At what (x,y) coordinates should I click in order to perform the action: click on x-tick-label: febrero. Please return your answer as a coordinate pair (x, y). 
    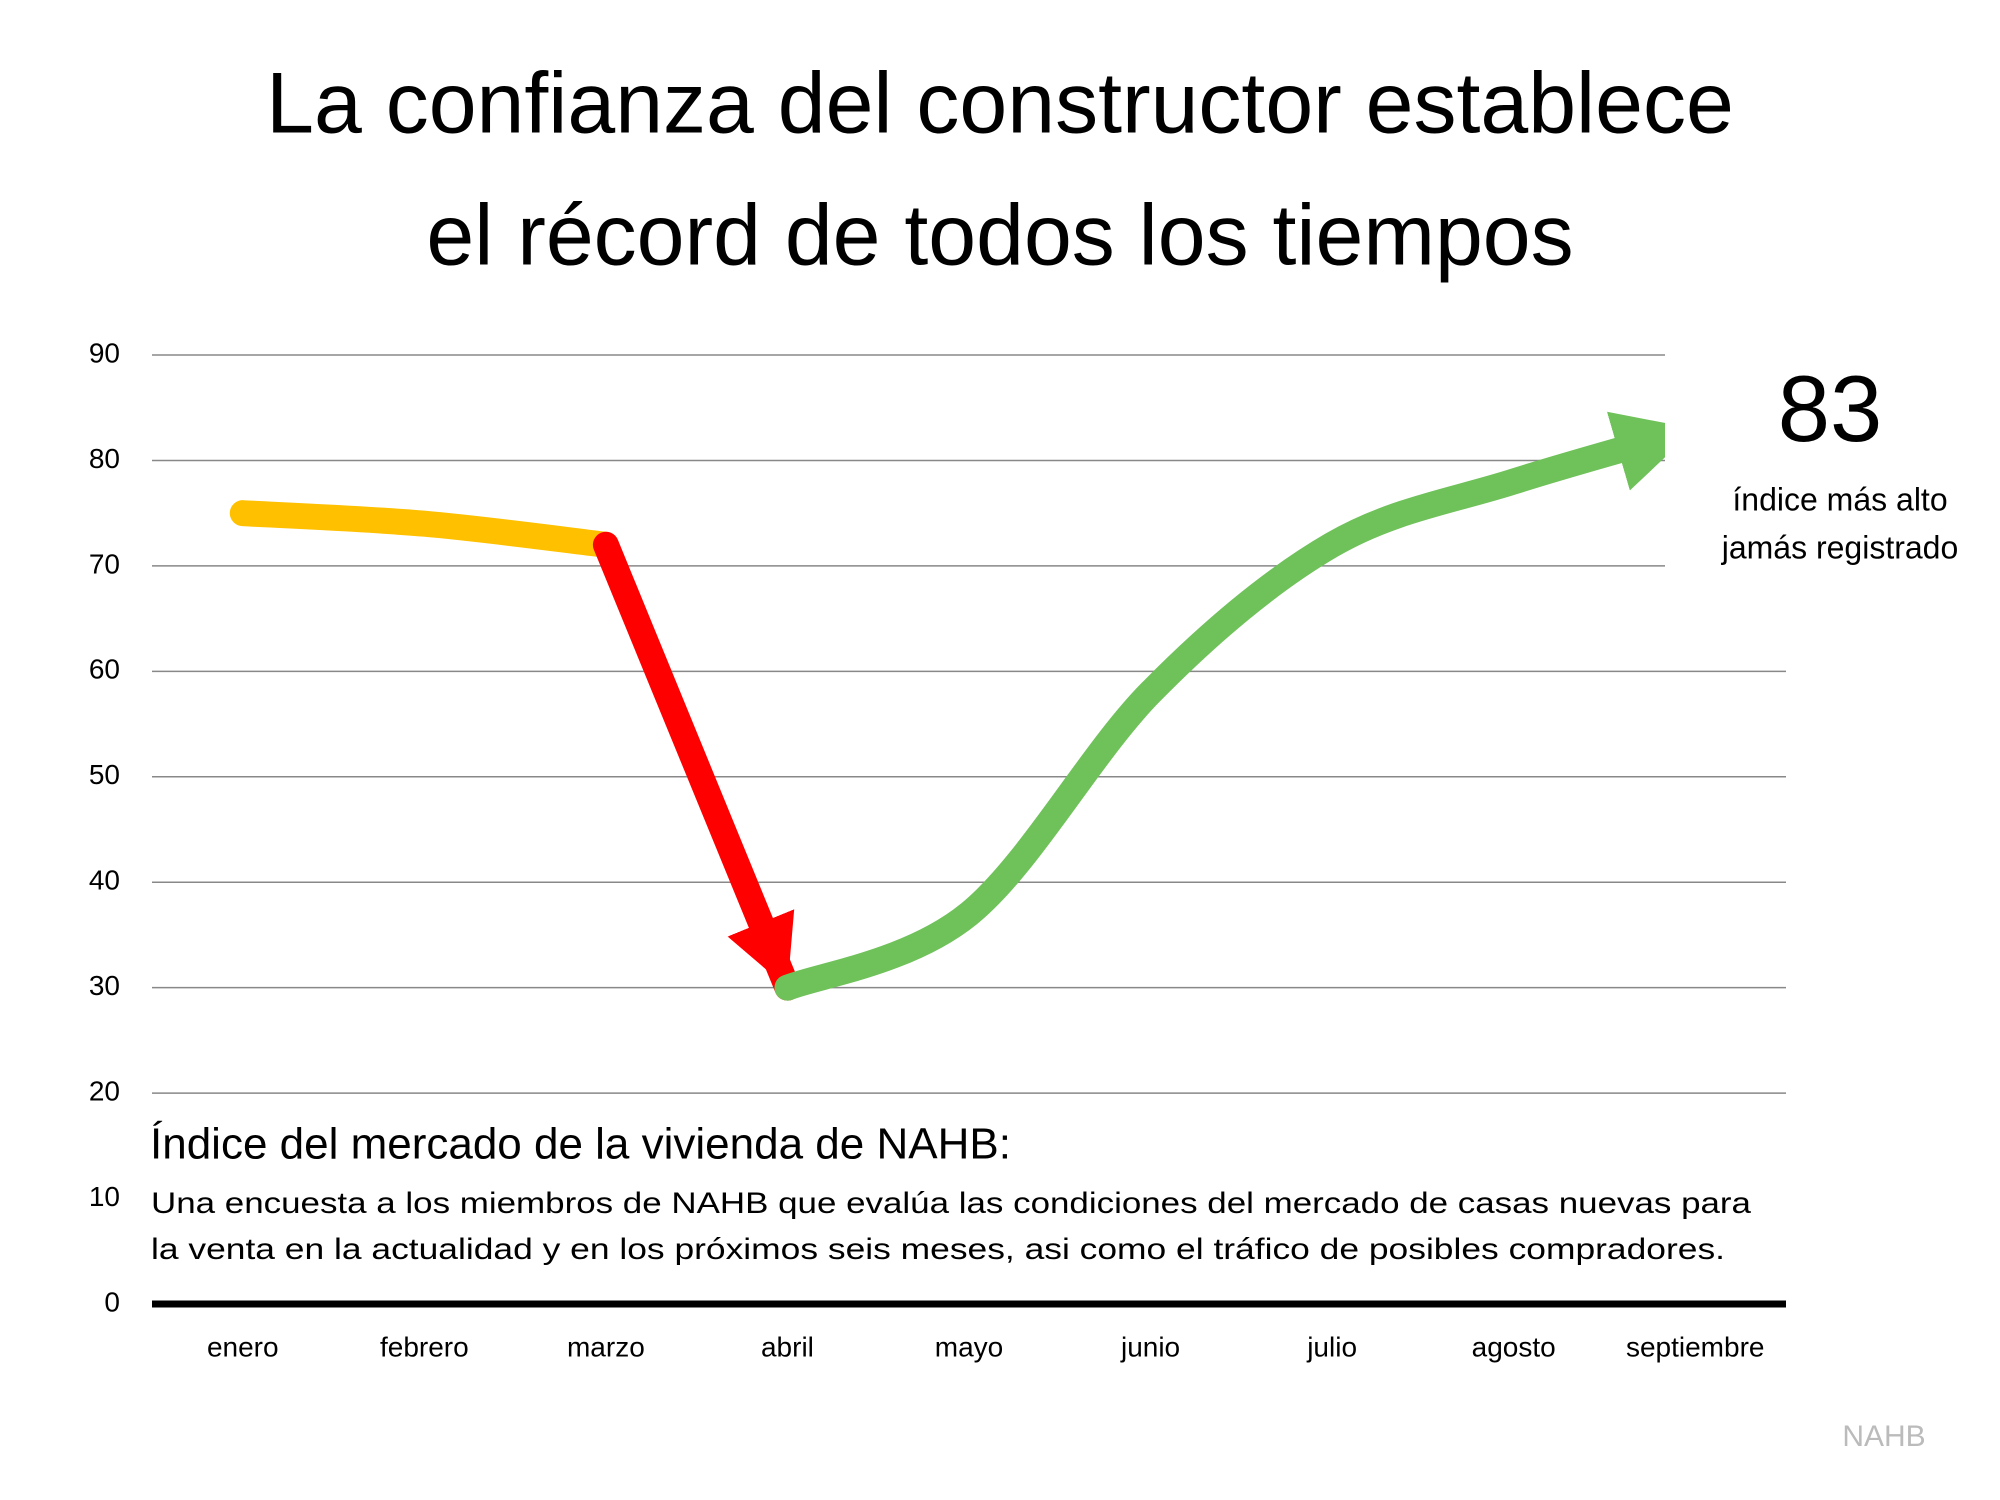
    Looking at the image, I should click on (424, 1346).